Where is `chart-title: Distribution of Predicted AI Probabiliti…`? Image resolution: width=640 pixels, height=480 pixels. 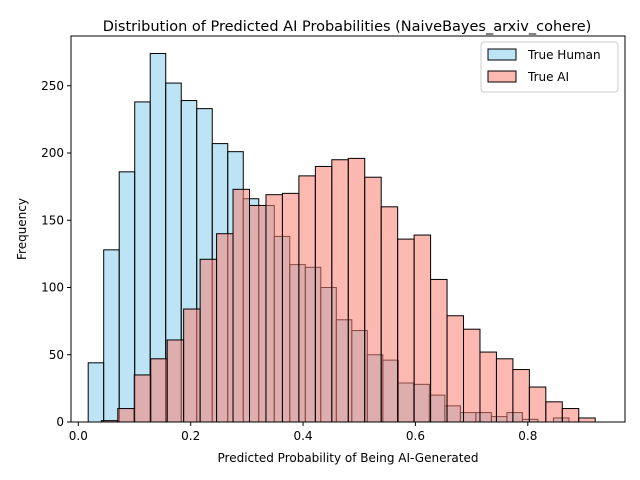
chart-title: Distribution of Predicted AI Probabiliti… is located at coordinates (347, 27).